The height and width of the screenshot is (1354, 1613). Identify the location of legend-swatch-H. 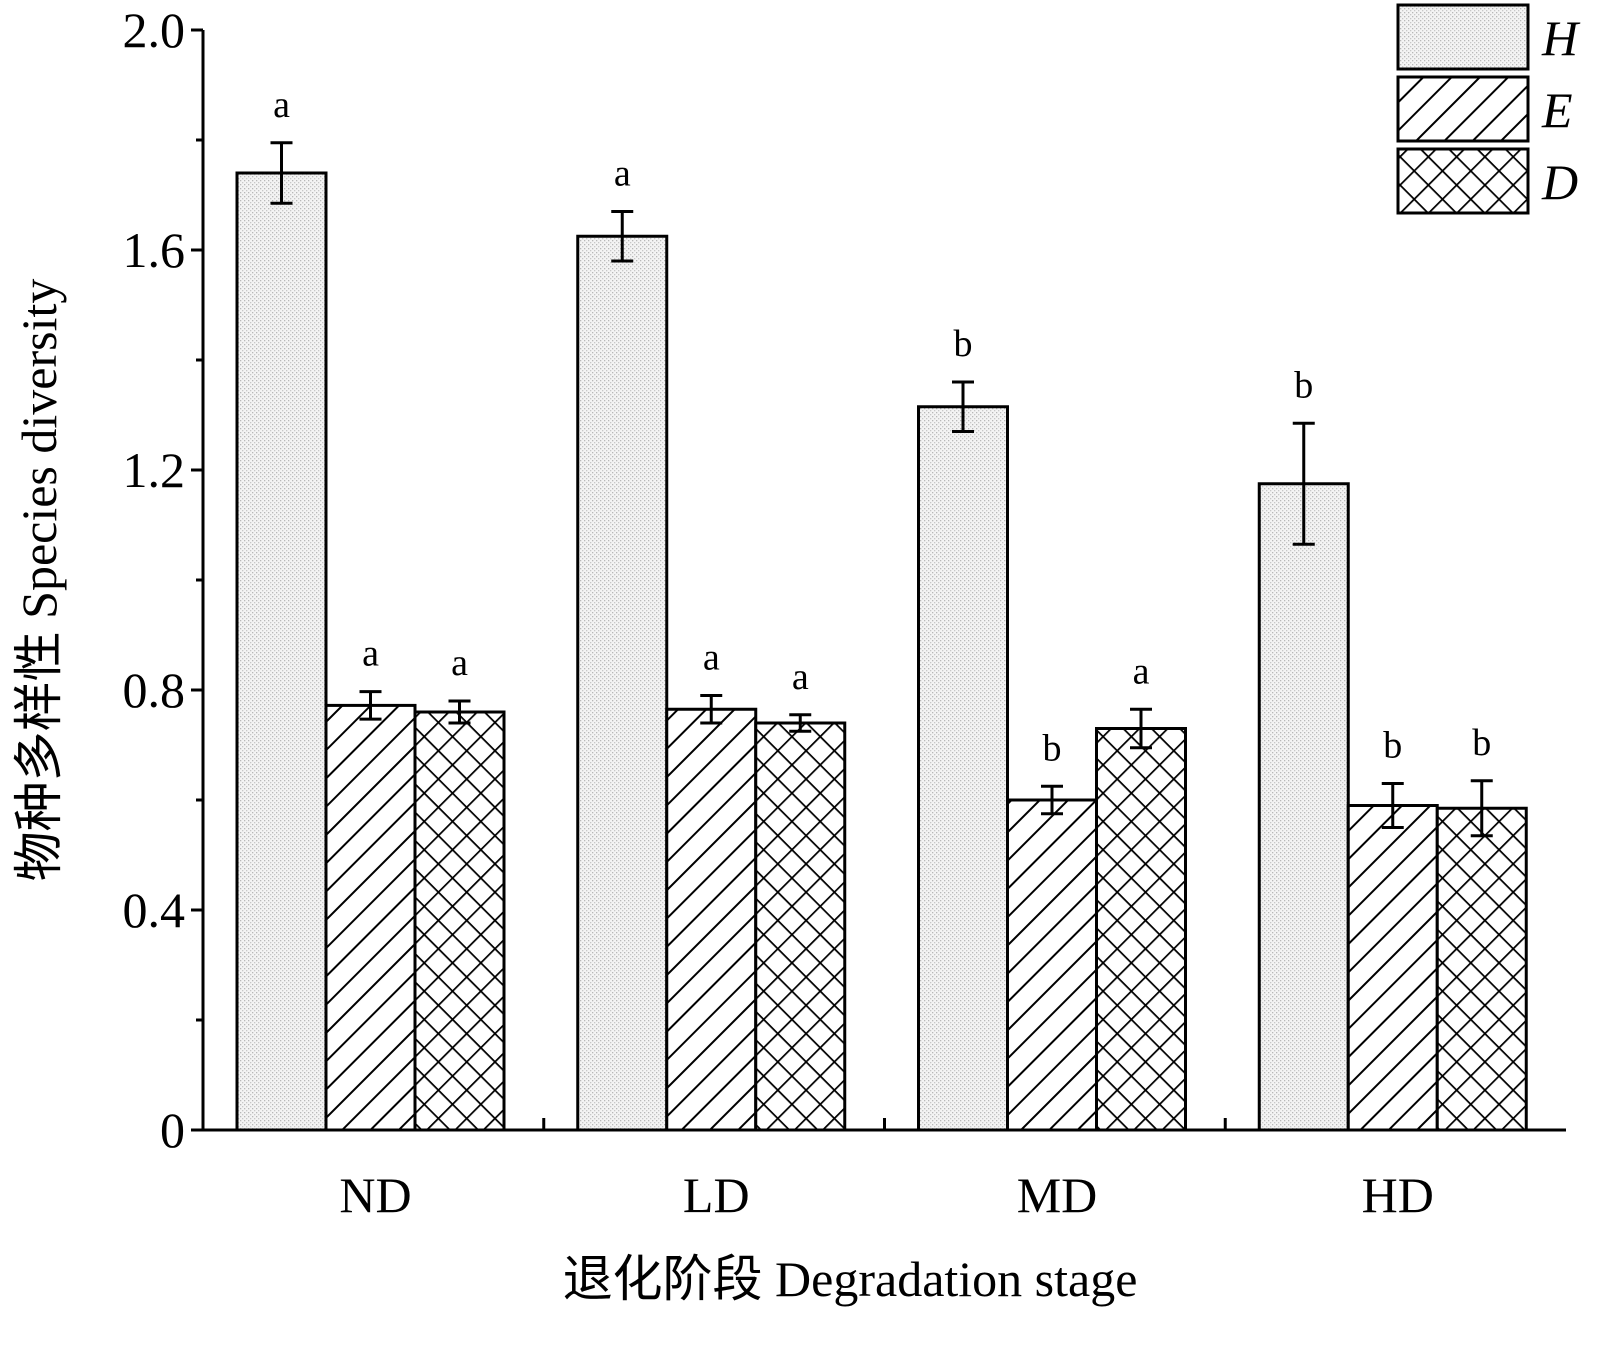
(1463, 37).